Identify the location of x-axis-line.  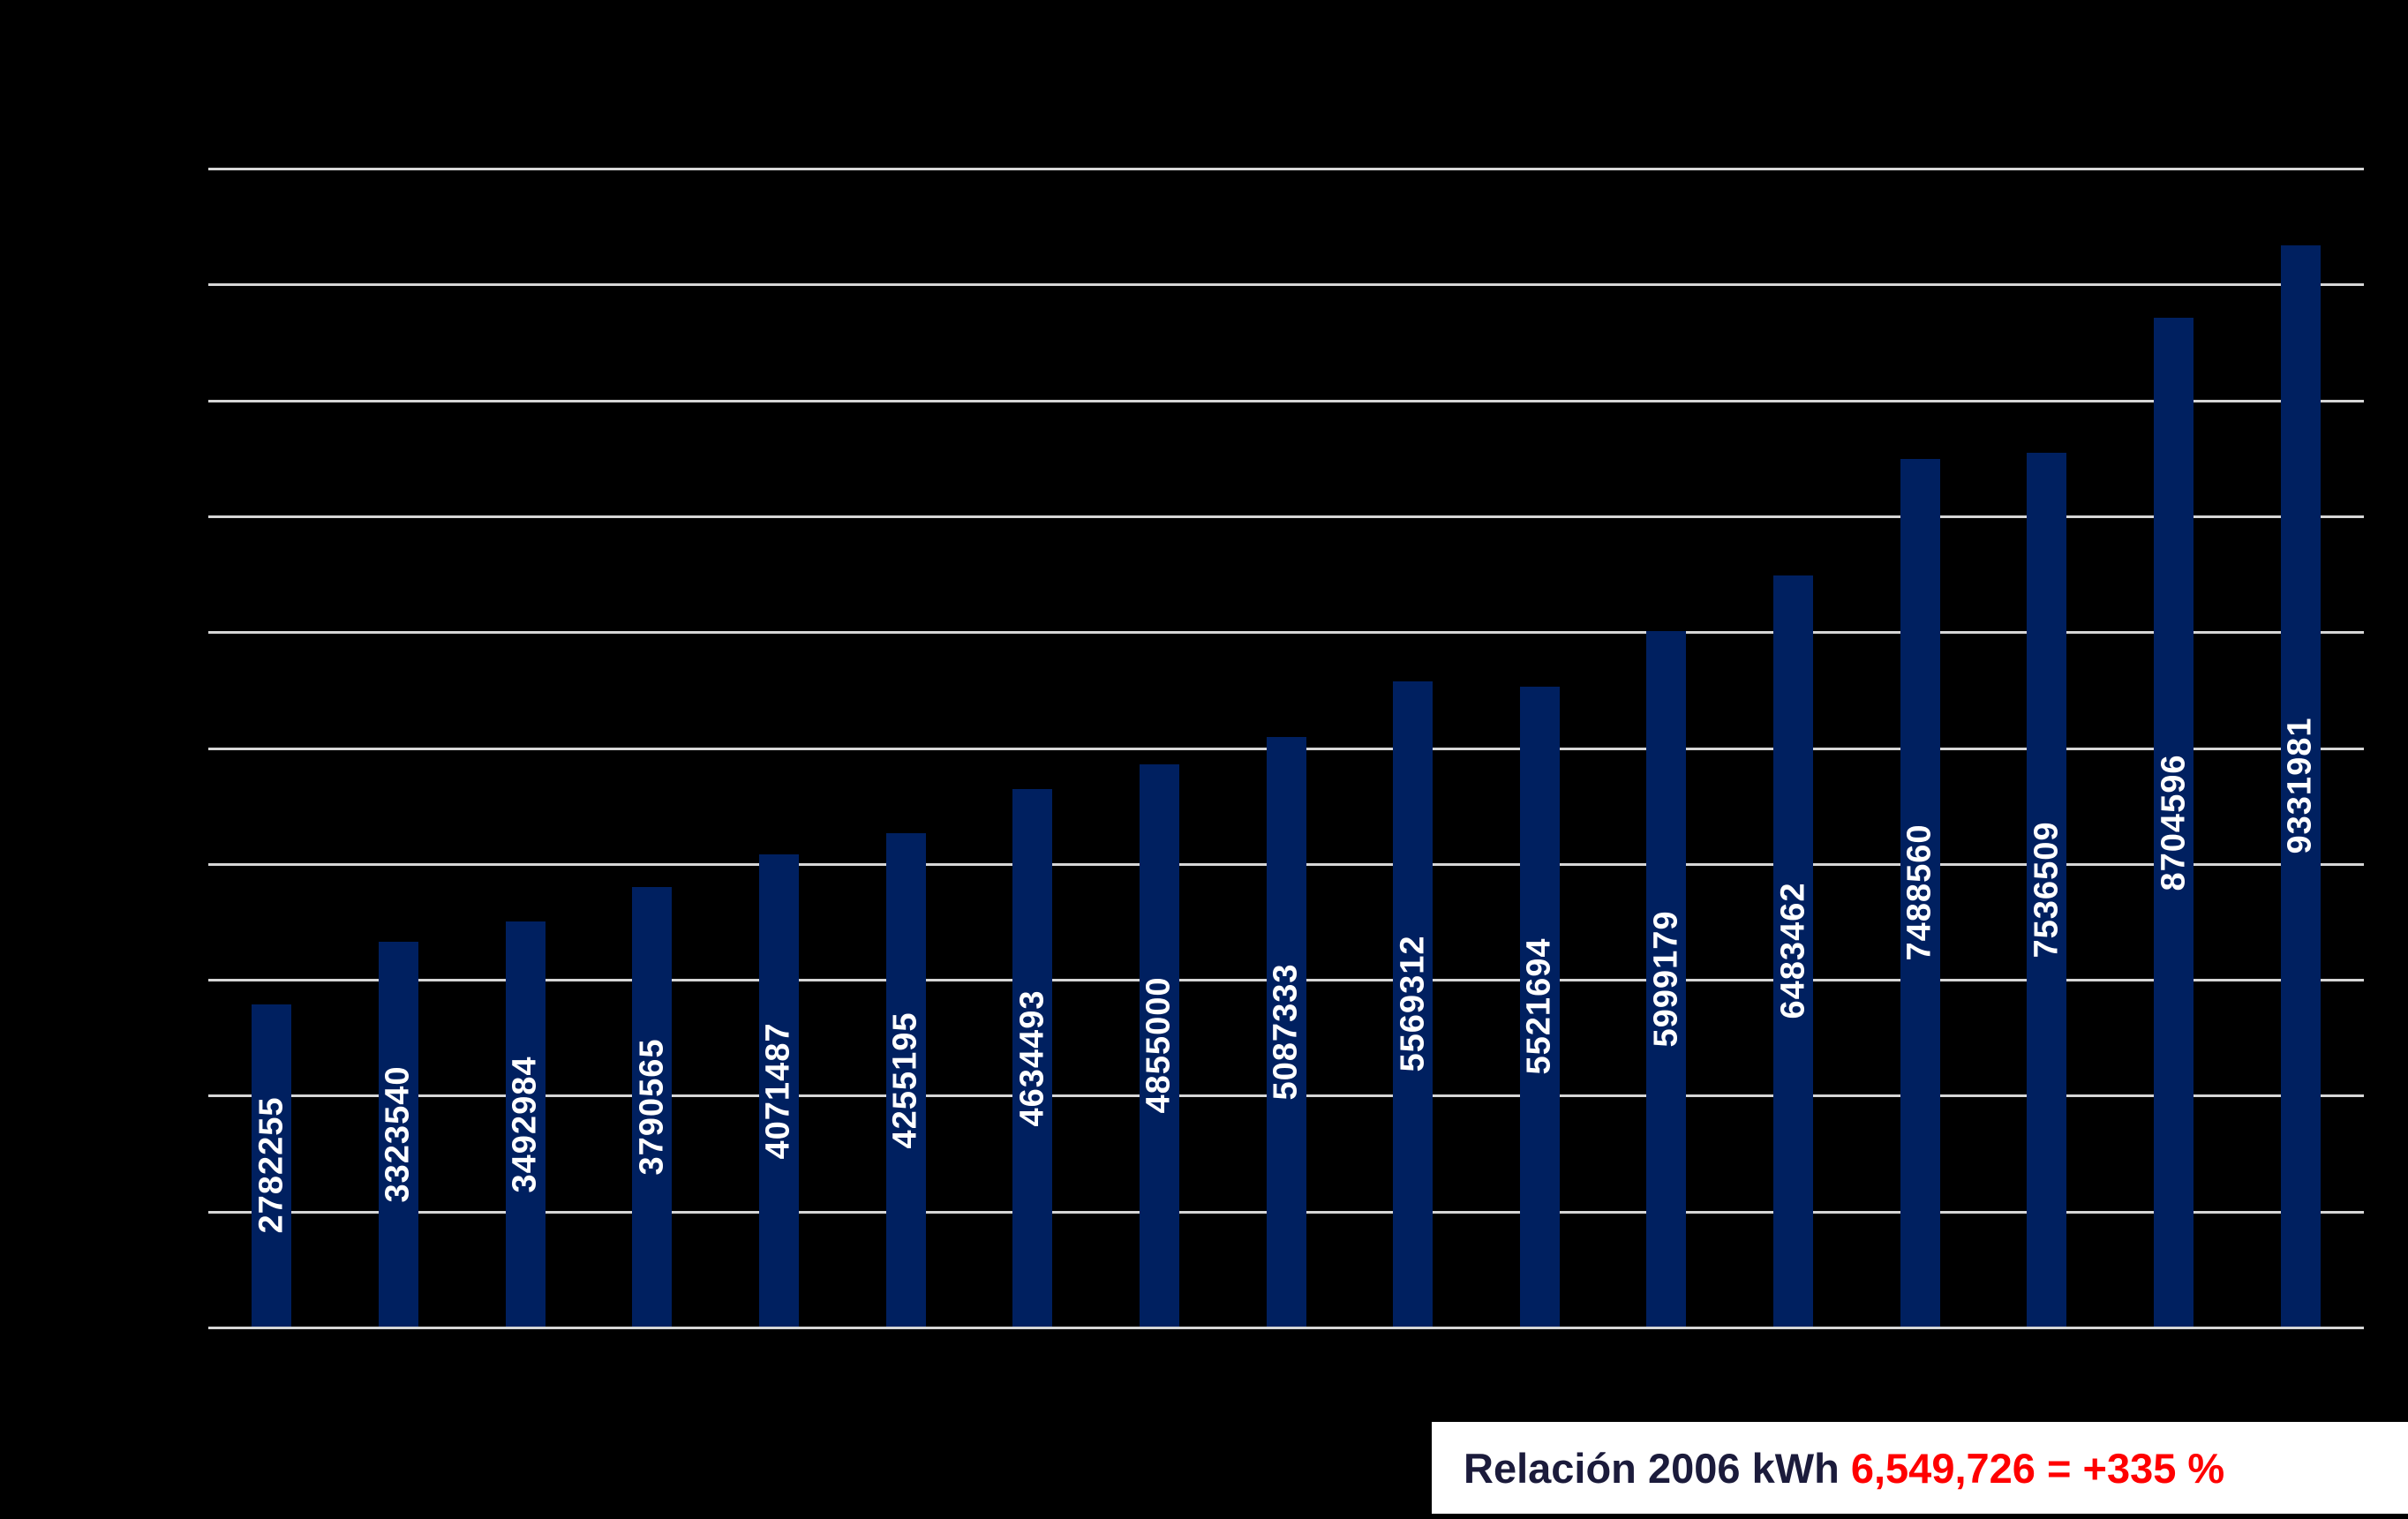
(1286, 1328).